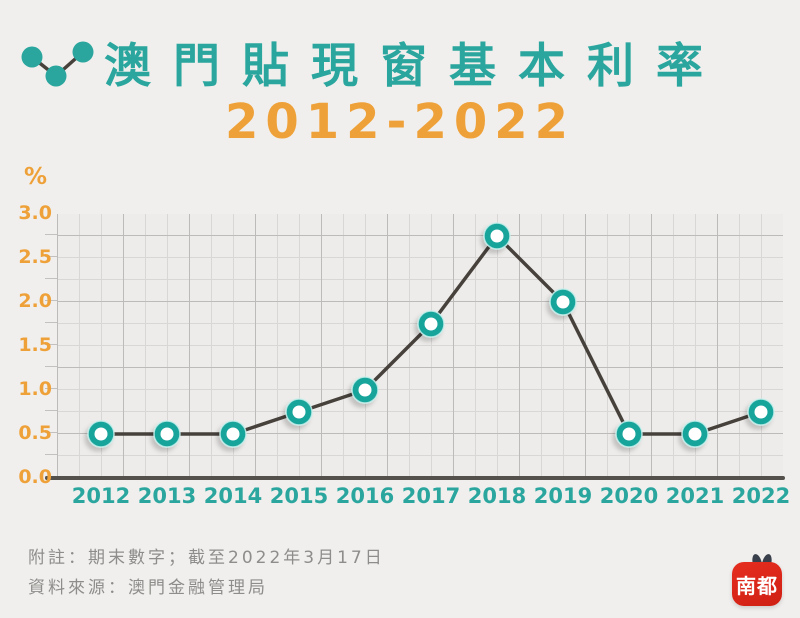 The height and width of the screenshot is (618, 800). Describe the element at coordinates (563, 302) in the screenshot. I see `data-point-2019` at that location.